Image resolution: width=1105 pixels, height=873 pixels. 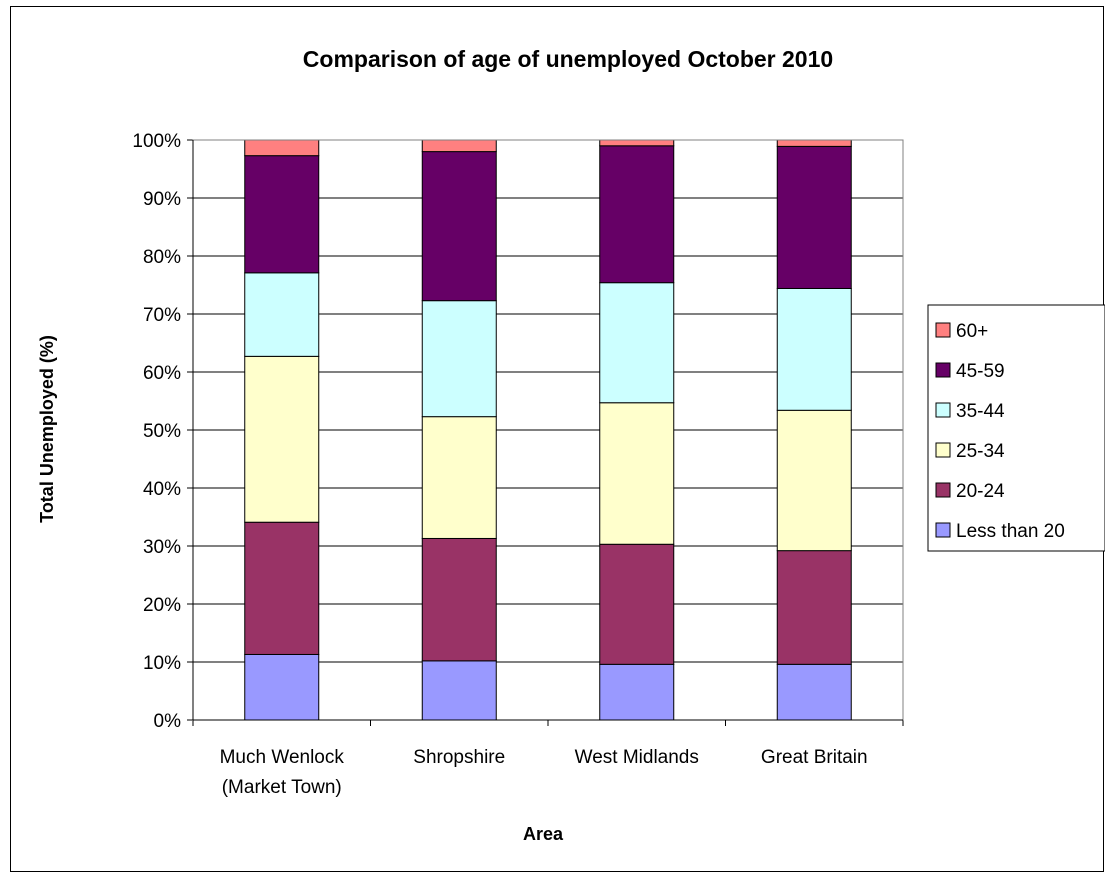 I want to click on y-tick-label: 50%, so click(x=162, y=431).